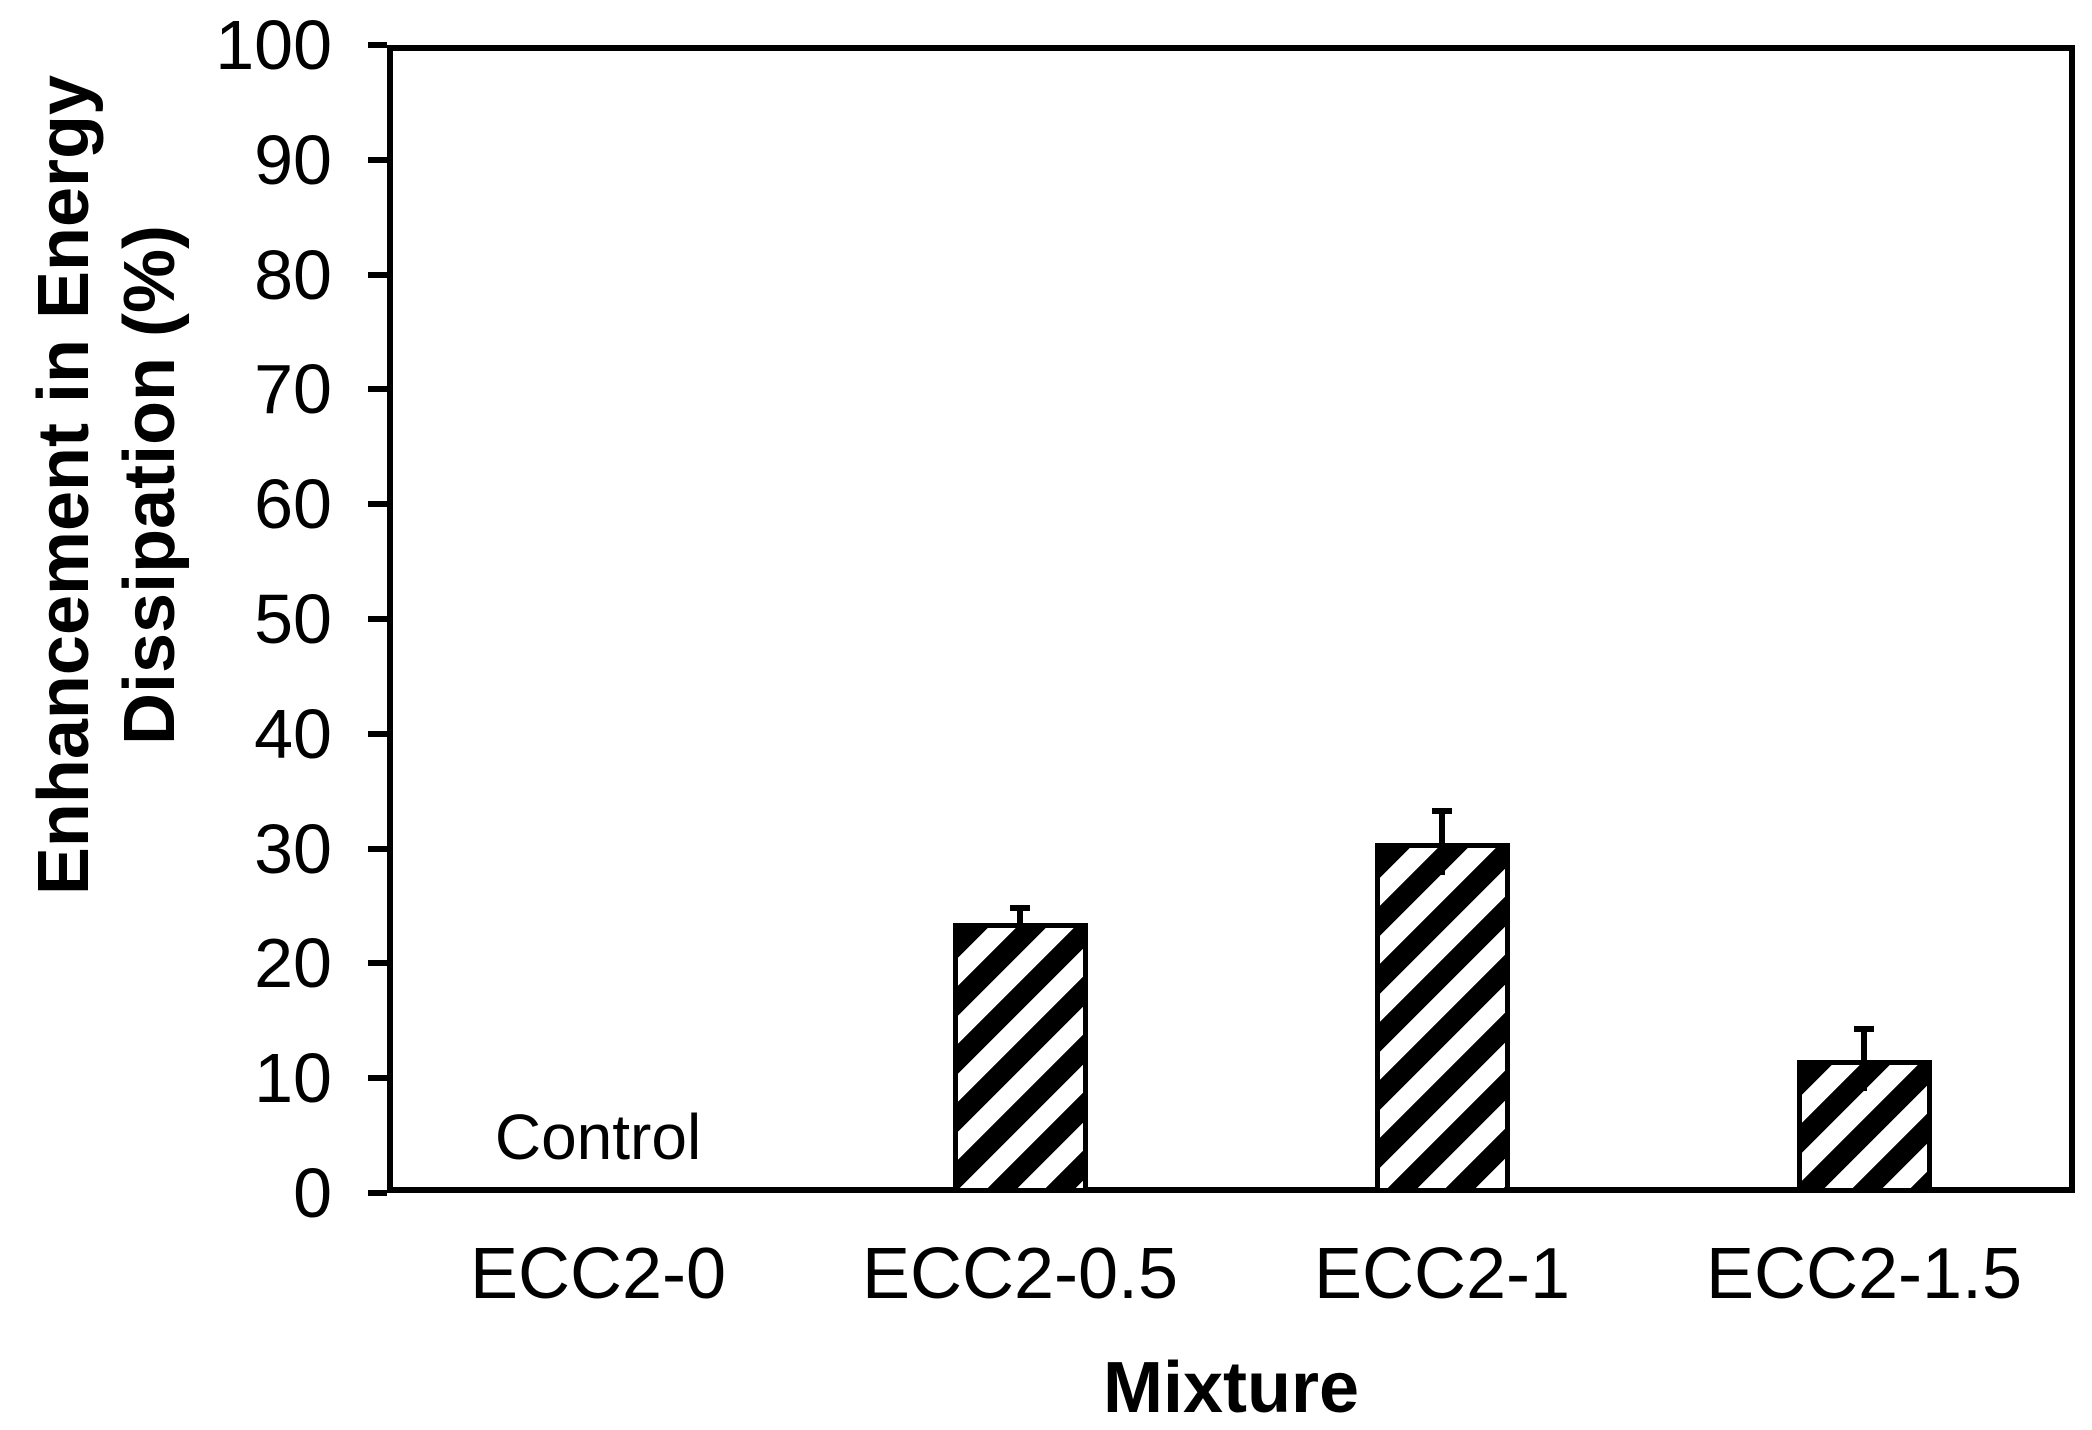 The height and width of the screenshot is (1430, 2092). What do you see at coordinates (1442, 1274) in the screenshot?
I see `x-tick-label: ECC2-1` at bounding box center [1442, 1274].